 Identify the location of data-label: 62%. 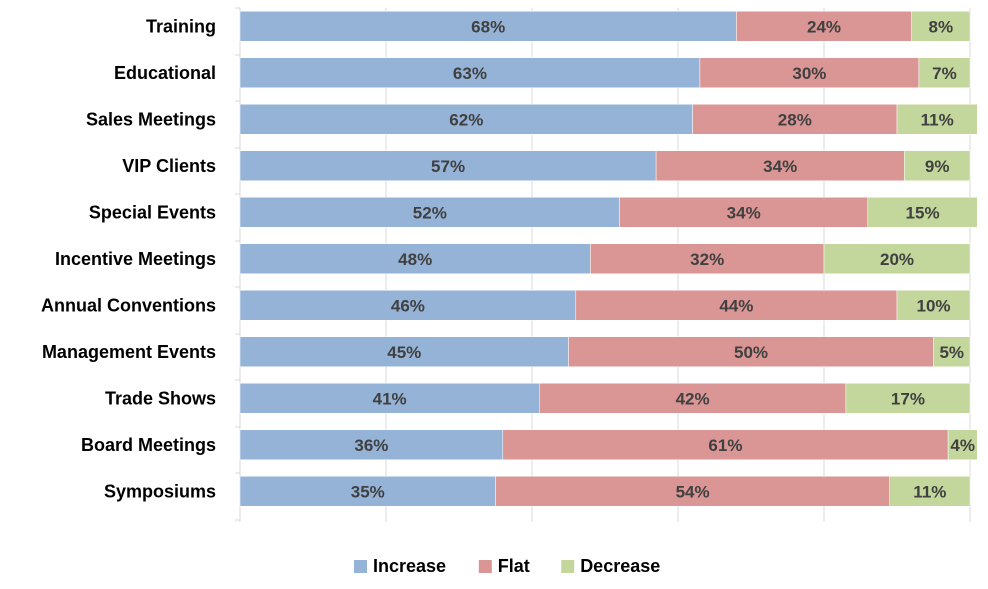
(466, 119).